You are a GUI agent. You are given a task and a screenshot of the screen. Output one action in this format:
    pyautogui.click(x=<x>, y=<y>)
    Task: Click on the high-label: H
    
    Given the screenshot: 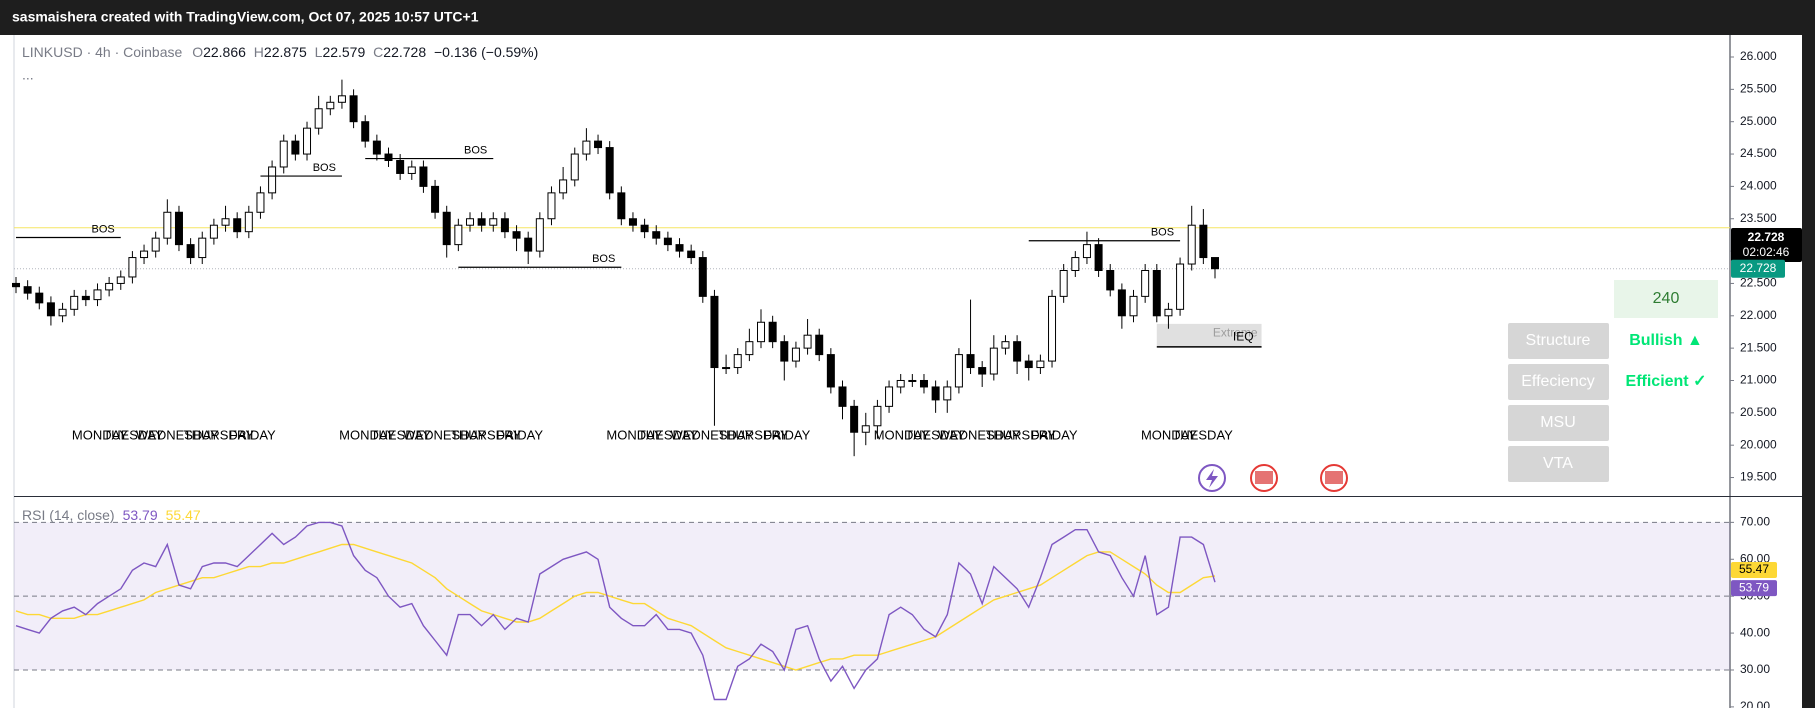 What is the action you would take?
    pyautogui.click(x=259, y=52)
    